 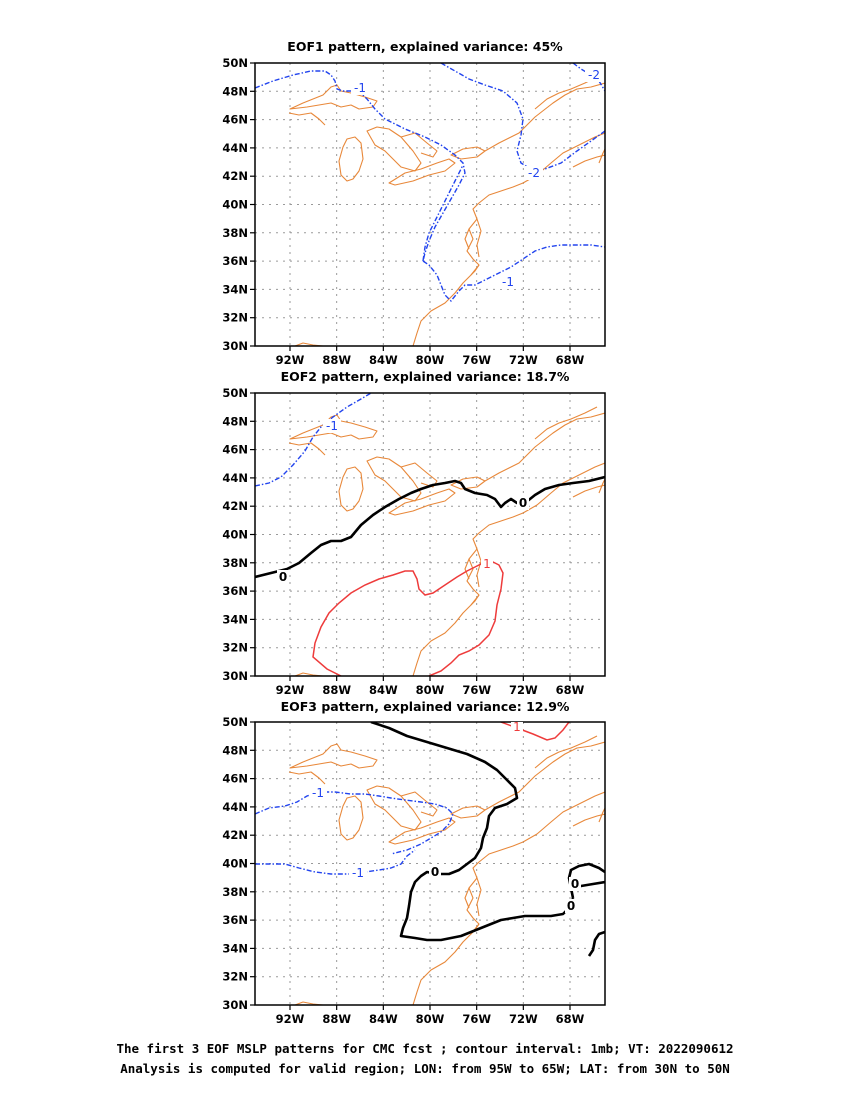 What do you see at coordinates (408, 618) in the screenshot?
I see `panel-2-contour-pos1` at bounding box center [408, 618].